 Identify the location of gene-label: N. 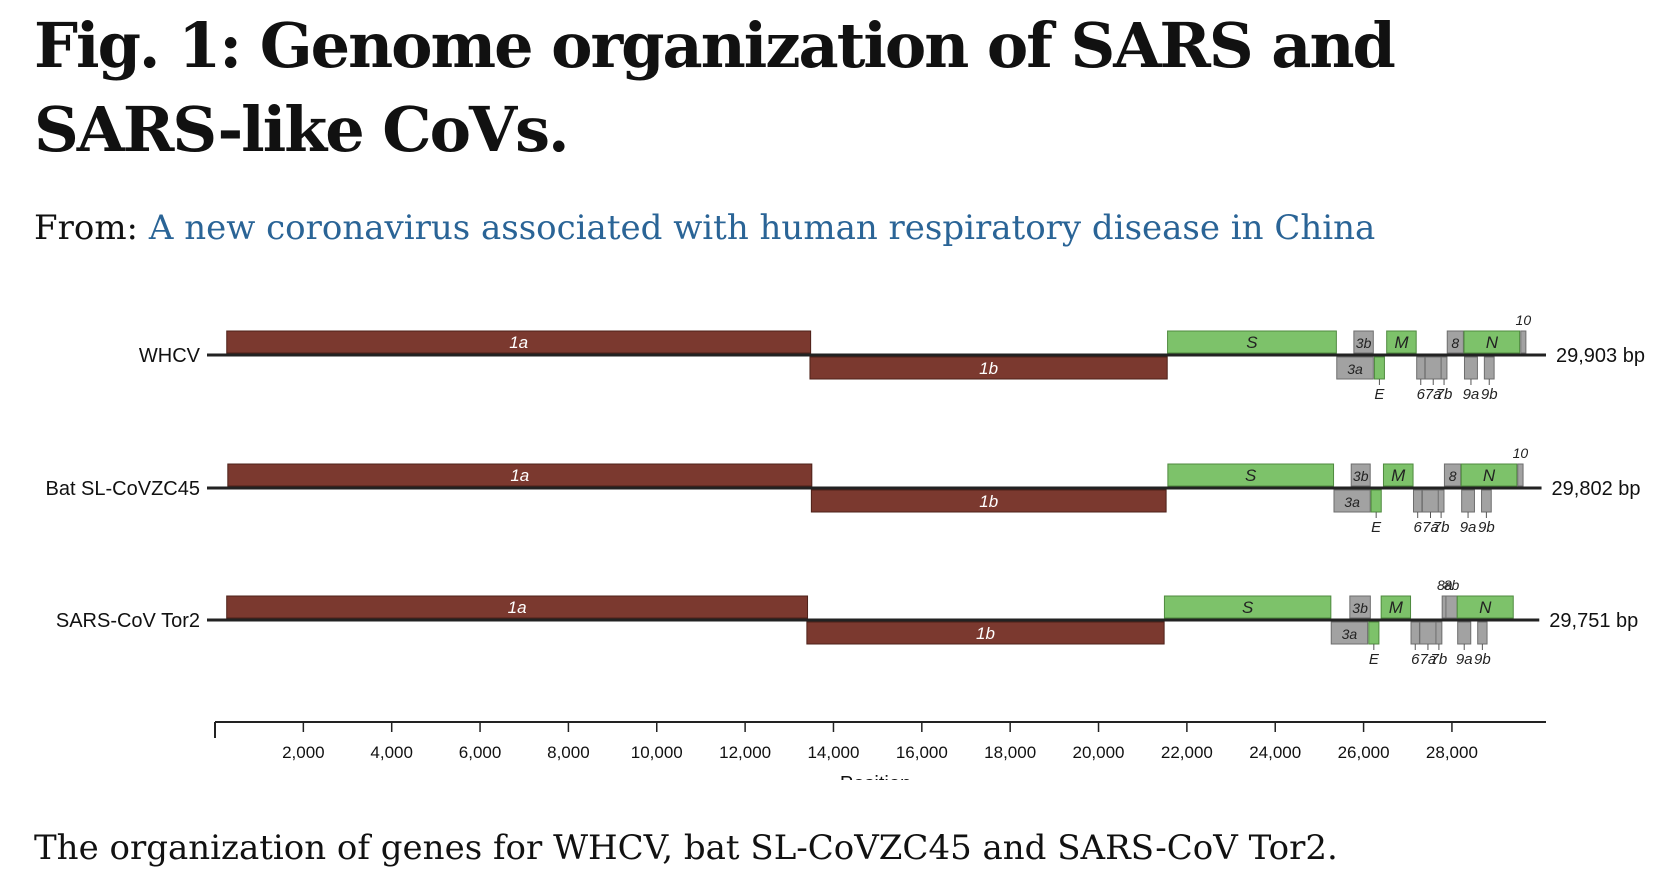
(1489, 475).